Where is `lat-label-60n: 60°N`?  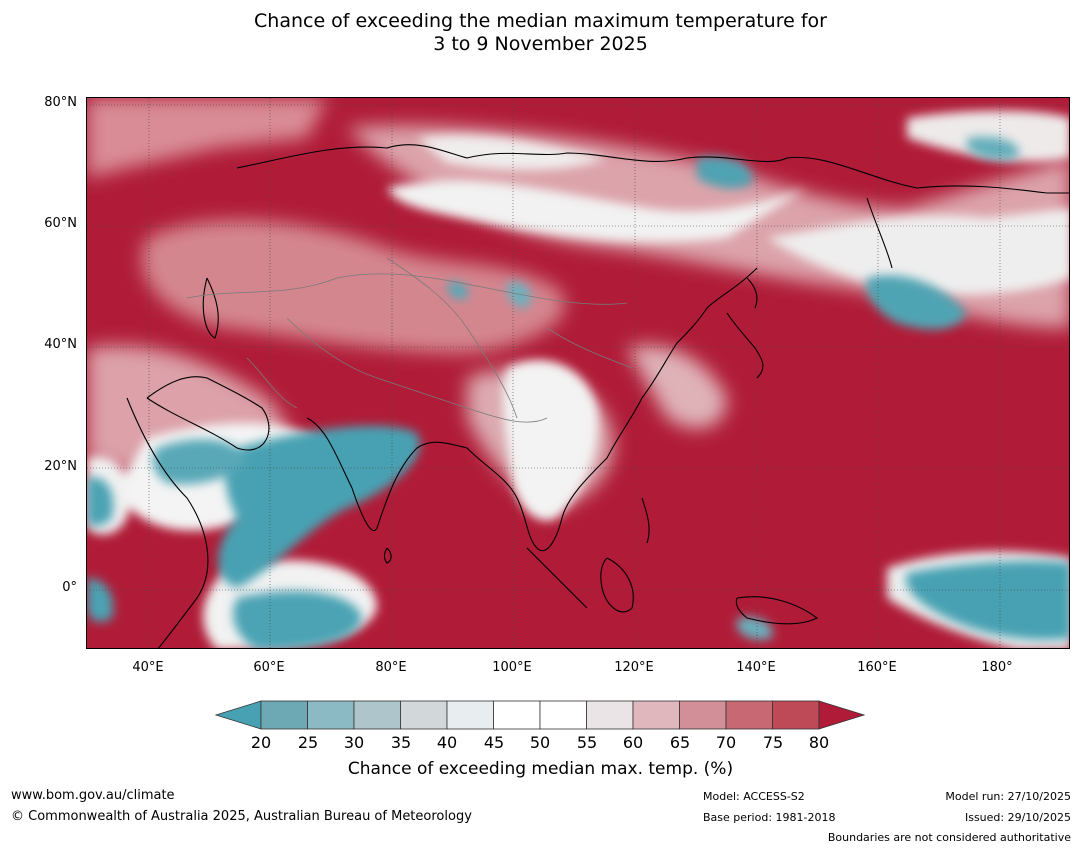
lat-label-60n: 60°N is located at coordinates (60, 223).